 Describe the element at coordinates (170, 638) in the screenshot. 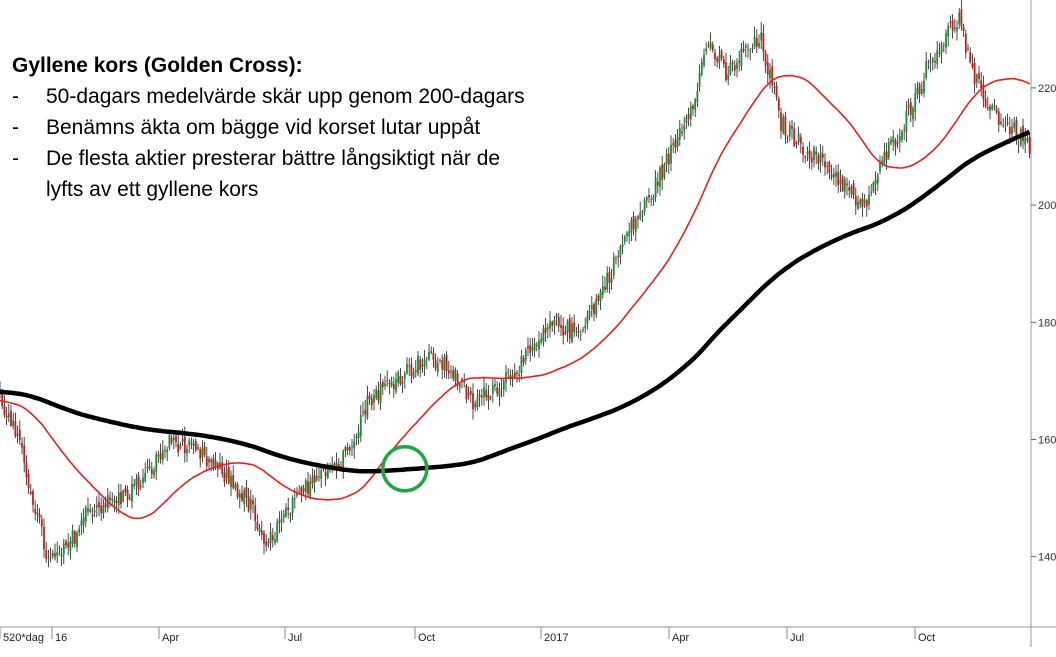

I see `x-tick-label: Apr` at that location.